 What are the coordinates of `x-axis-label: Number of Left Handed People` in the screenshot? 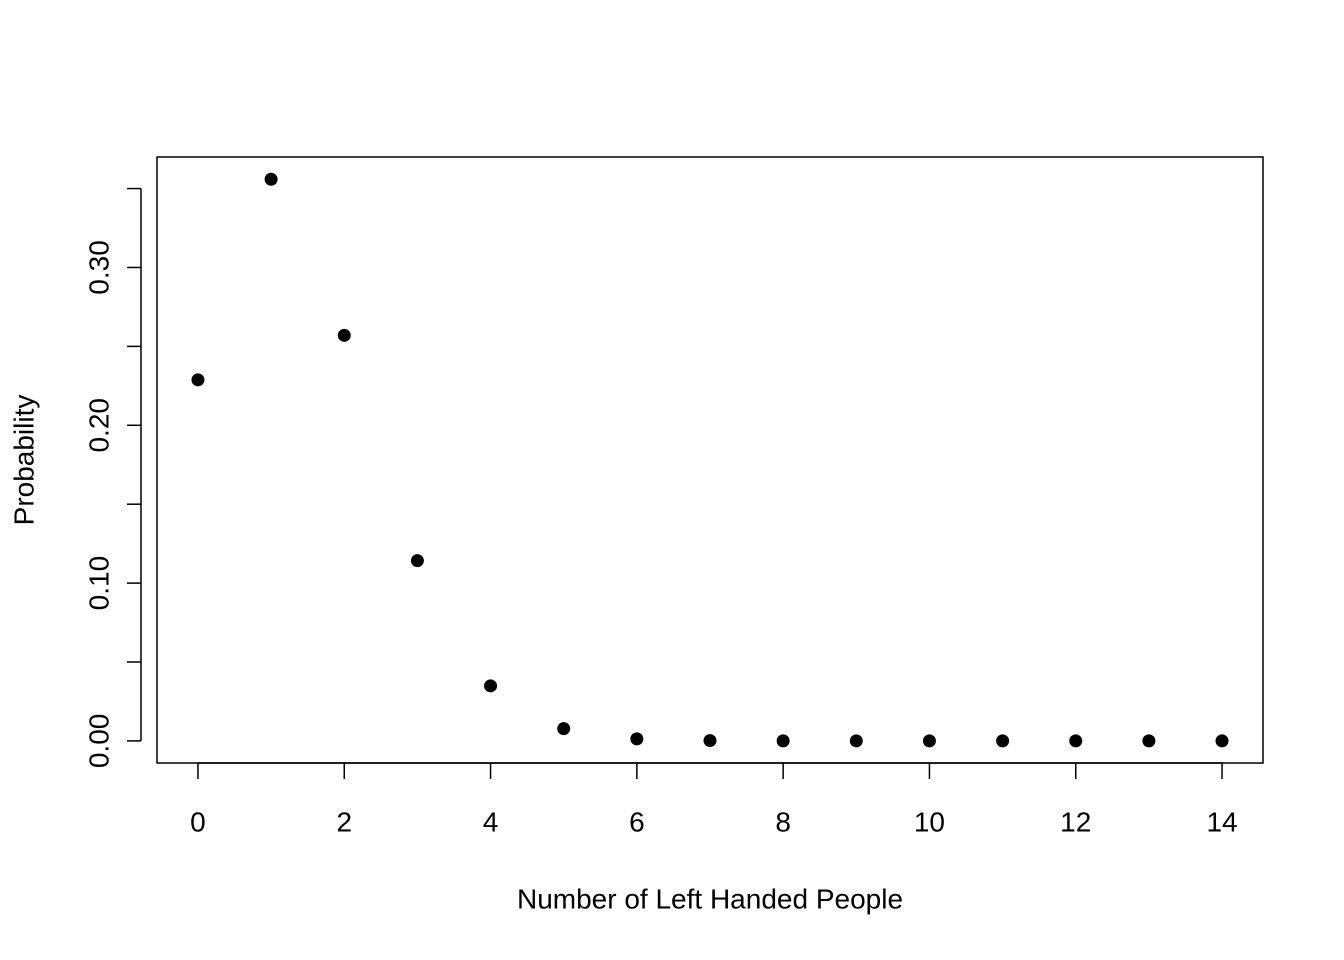 It's located at (710, 898).